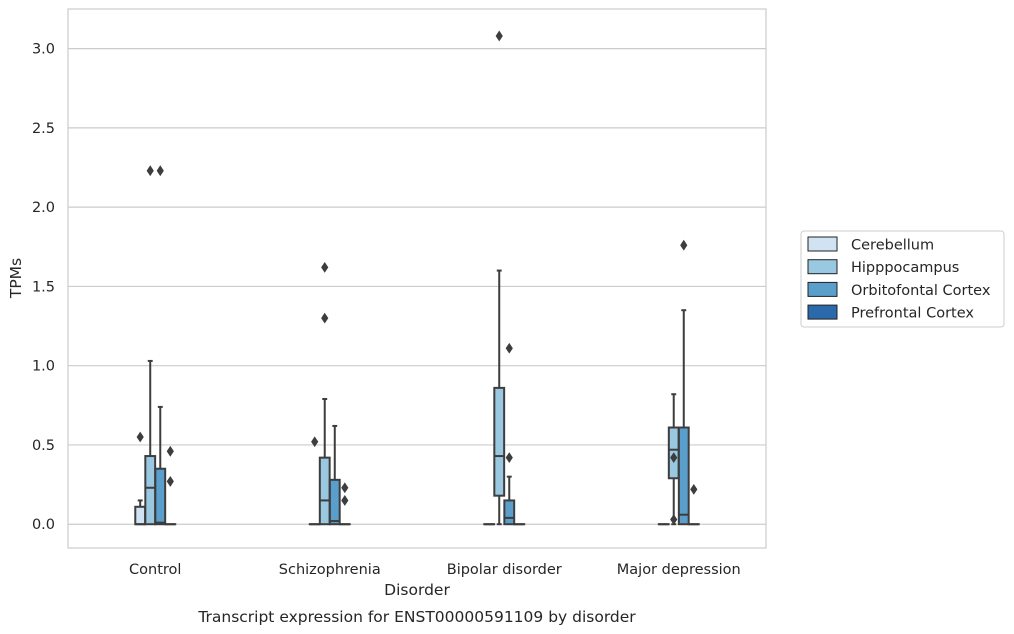  I want to click on legend-label: Cerebellum, so click(892, 246).